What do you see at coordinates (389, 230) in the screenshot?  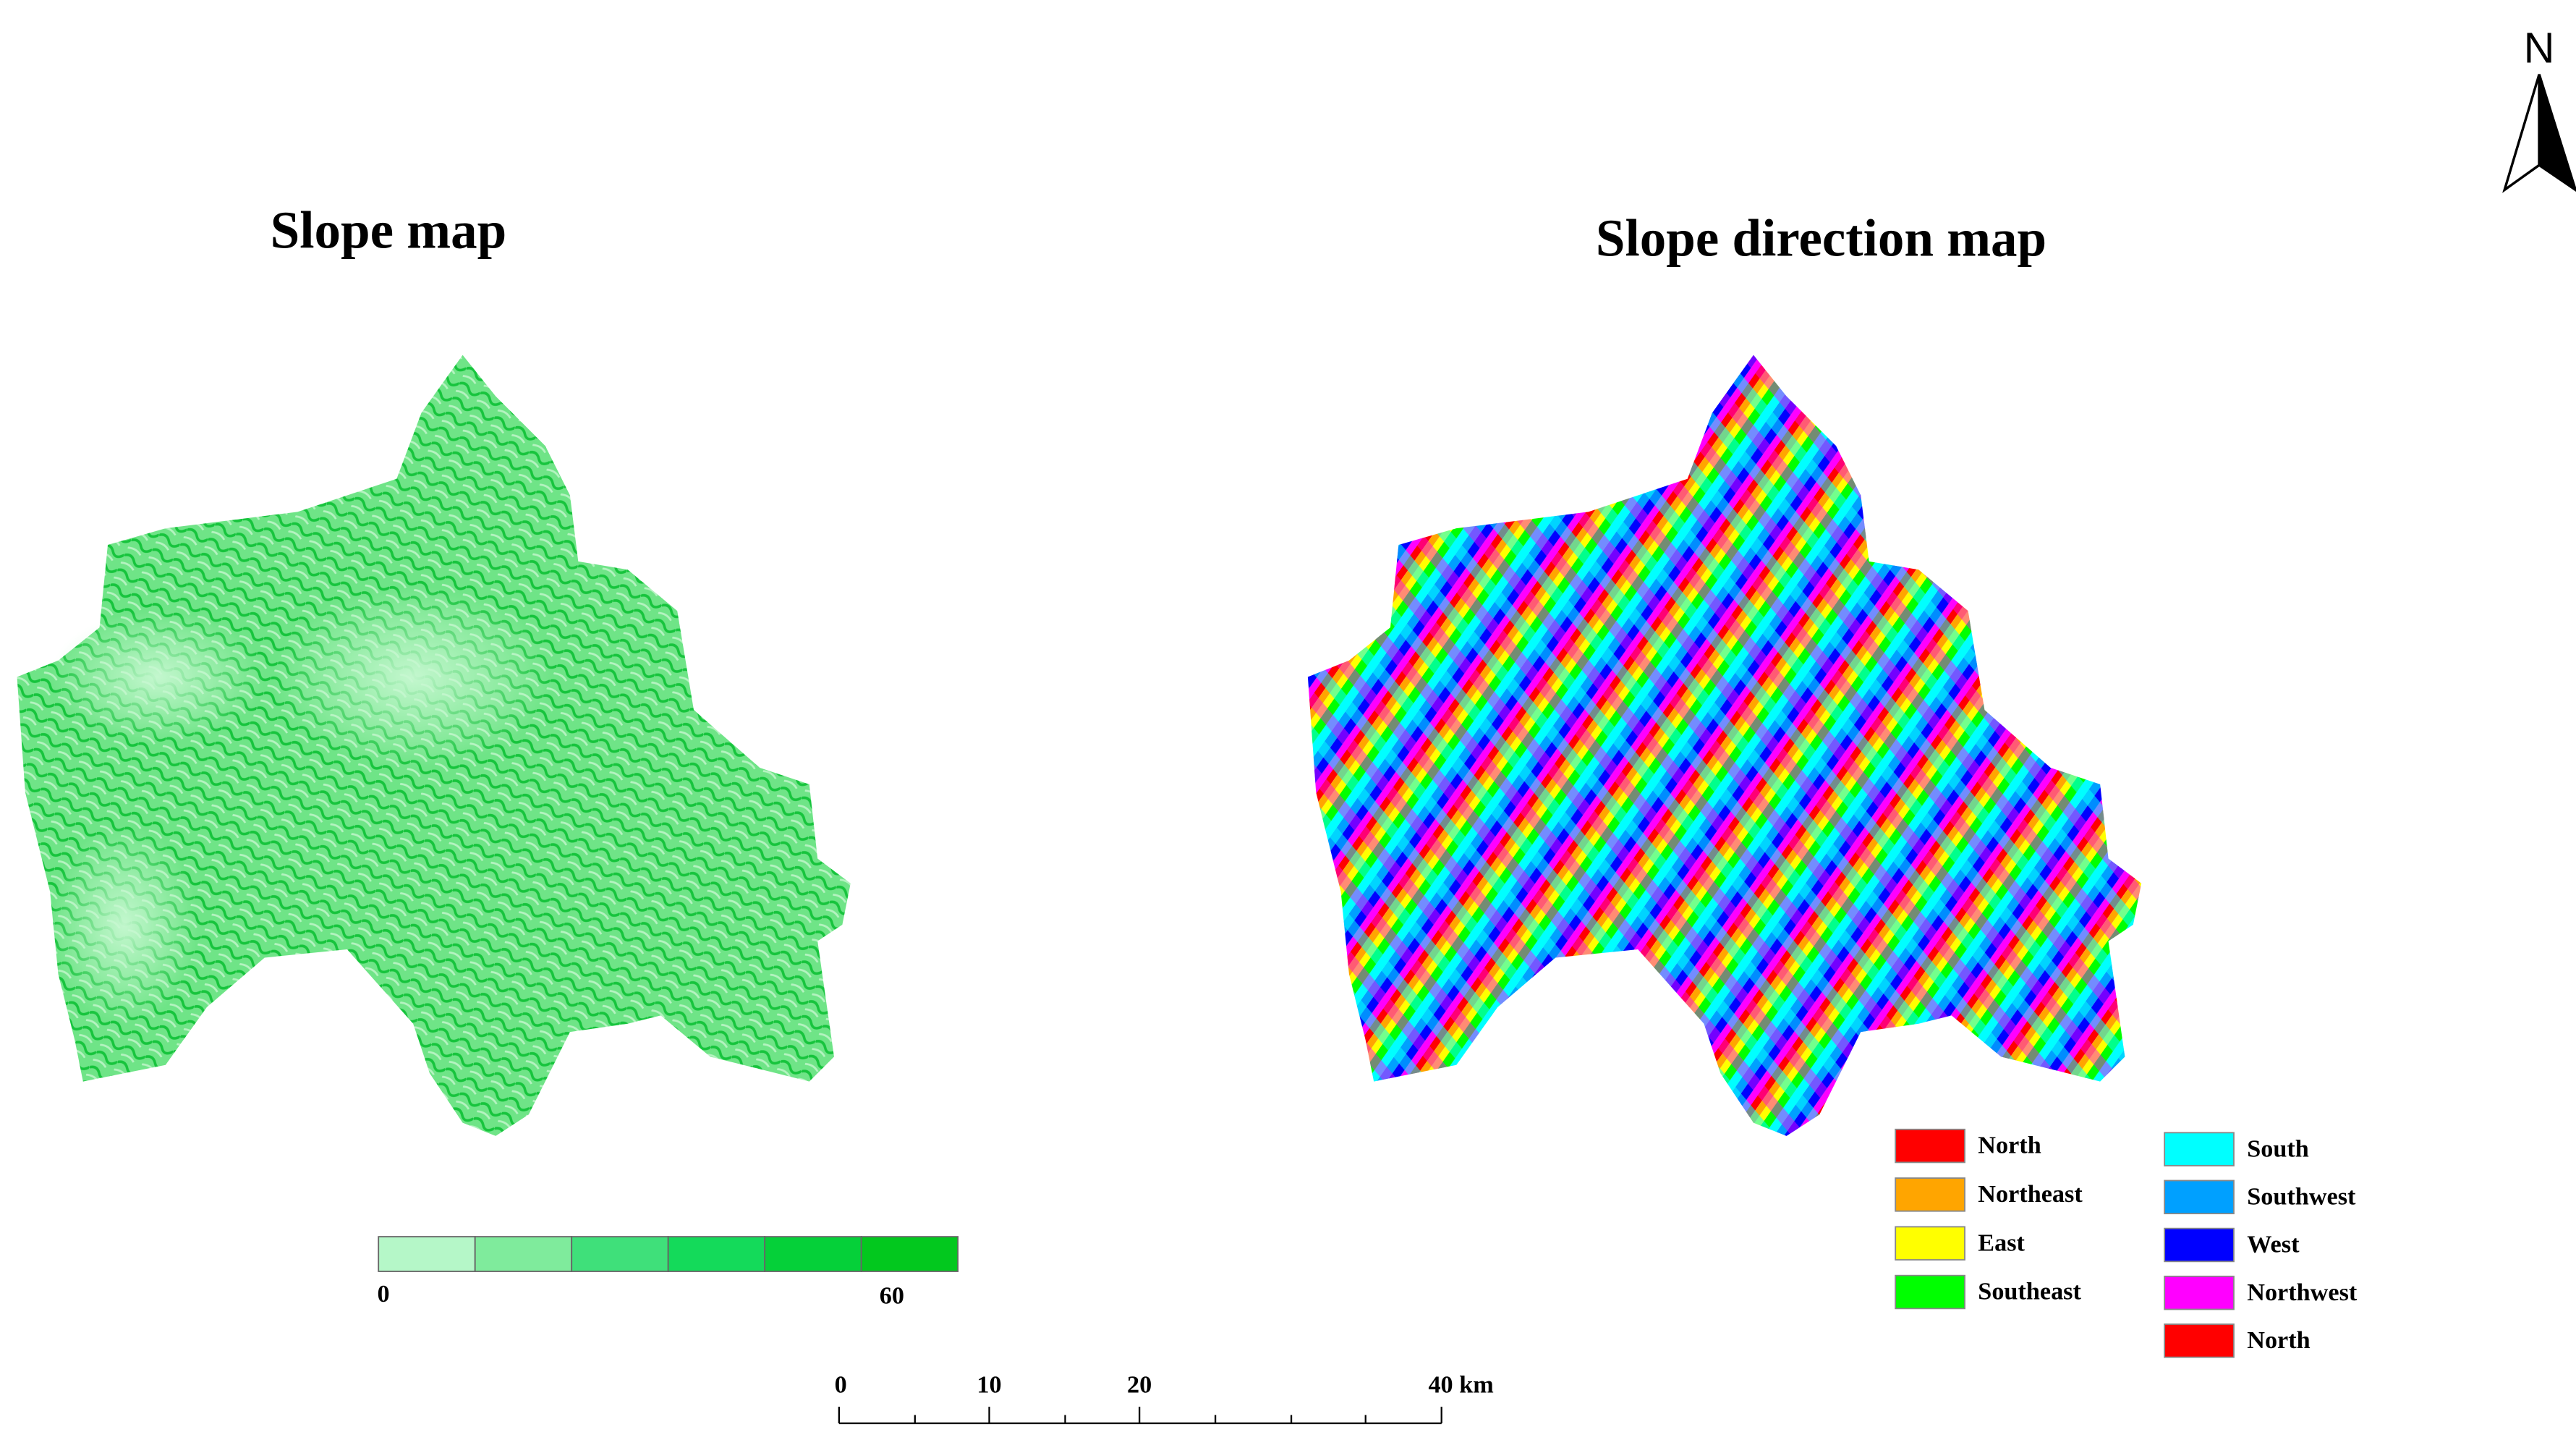 I see `slope-title: Slope map` at bounding box center [389, 230].